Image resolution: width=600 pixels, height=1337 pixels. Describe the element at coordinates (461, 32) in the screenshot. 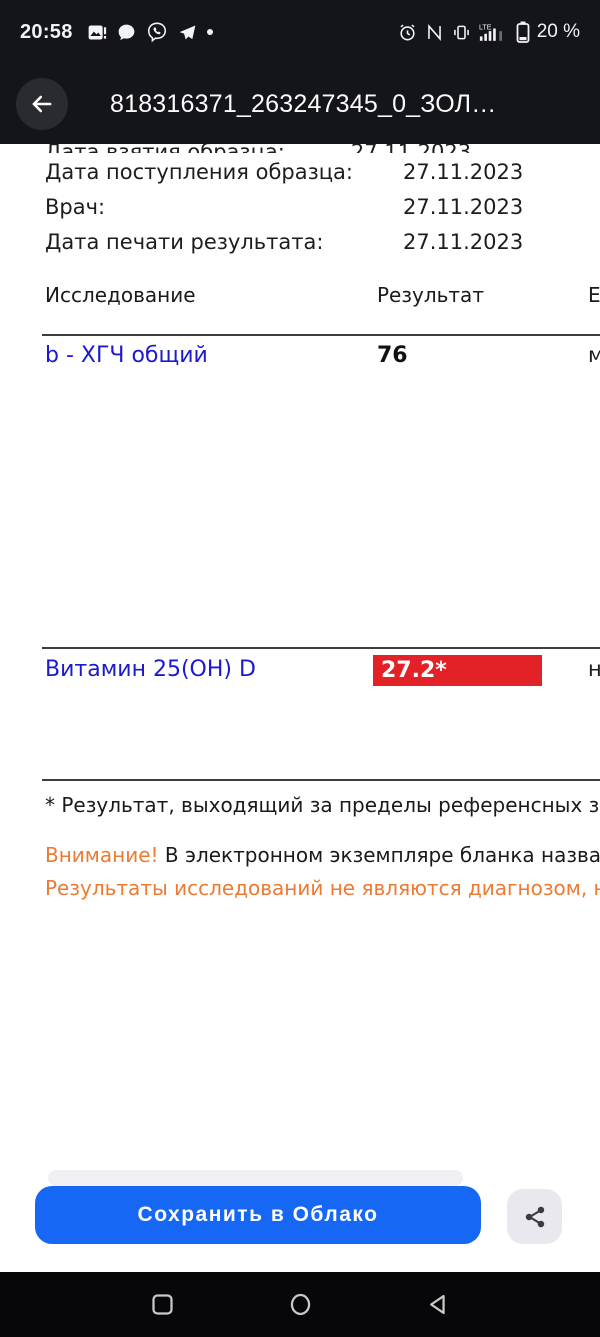

I see `vibrate-icon` at that location.